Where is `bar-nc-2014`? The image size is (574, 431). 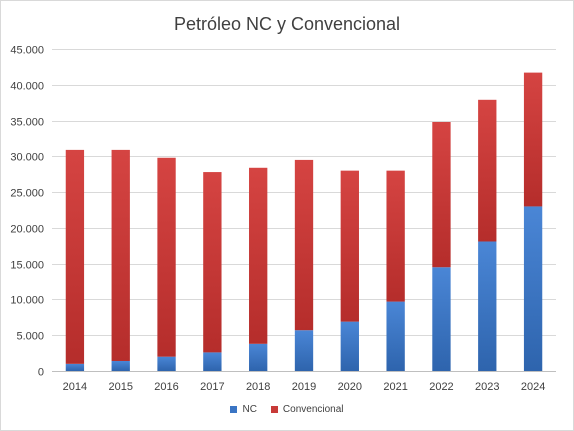
bar-nc-2014 is located at coordinates (75, 367).